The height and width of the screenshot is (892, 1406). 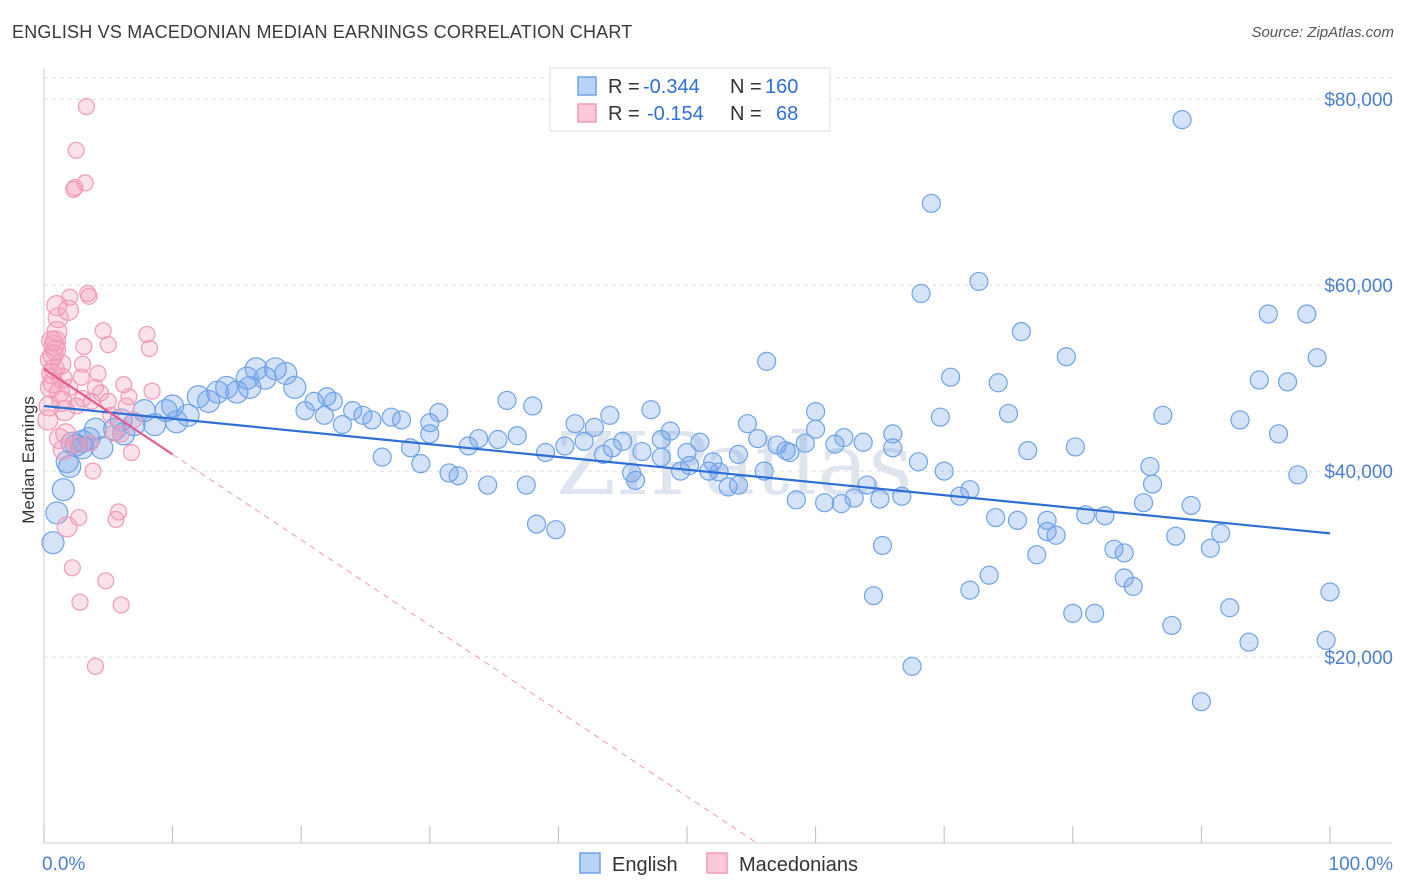 What do you see at coordinates (798, 865) in the screenshot?
I see `bottom-label-macedonian: Macedonians` at bounding box center [798, 865].